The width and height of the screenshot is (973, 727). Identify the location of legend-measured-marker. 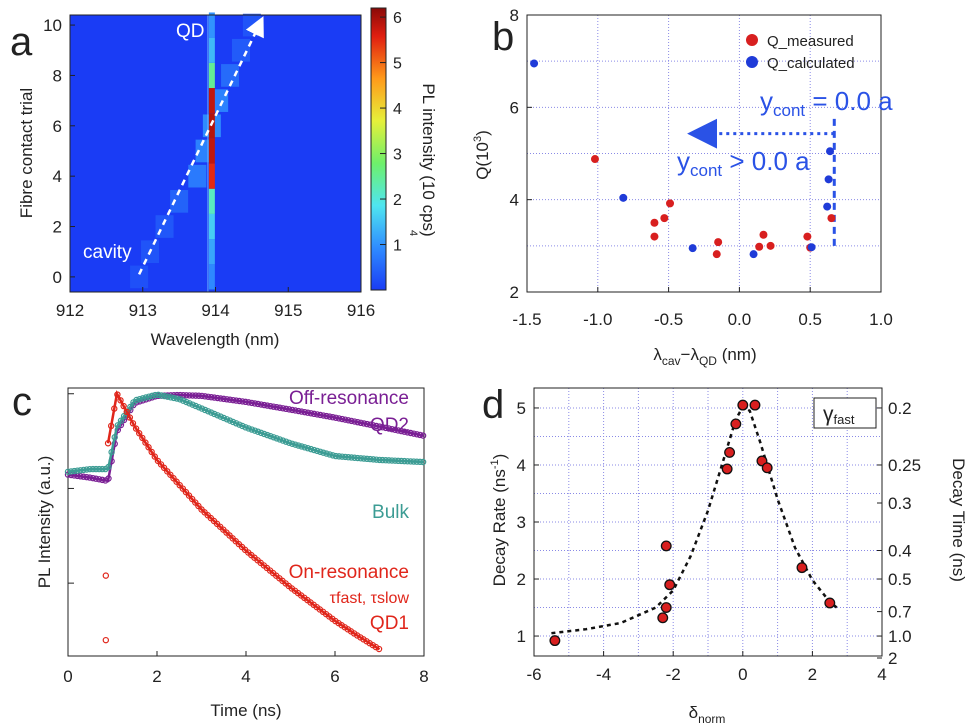
(752, 40).